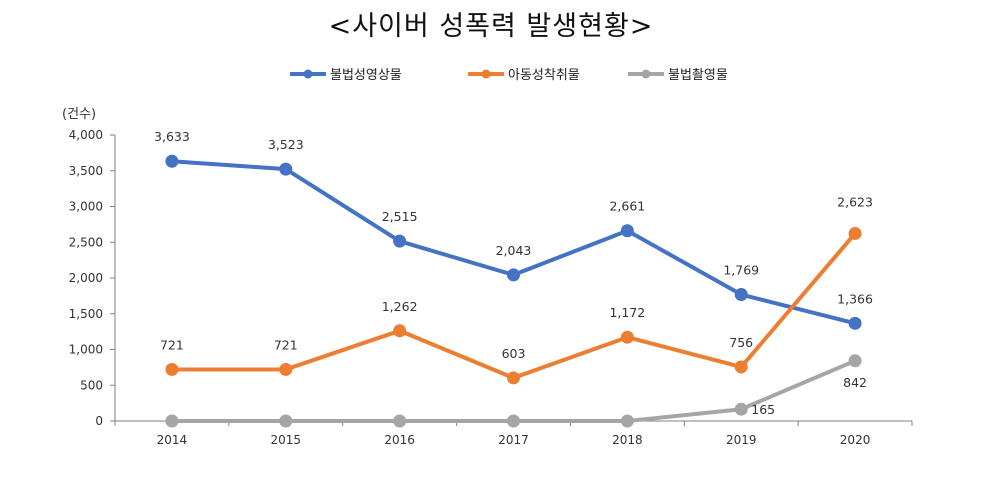 Image resolution: width=982 pixels, height=492 pixels. What do you see at coordinates (491, 26) in the screenshot?
I see `chart-title: <사이버 성폭력 발생현황>` at bounding box center [491, 26].